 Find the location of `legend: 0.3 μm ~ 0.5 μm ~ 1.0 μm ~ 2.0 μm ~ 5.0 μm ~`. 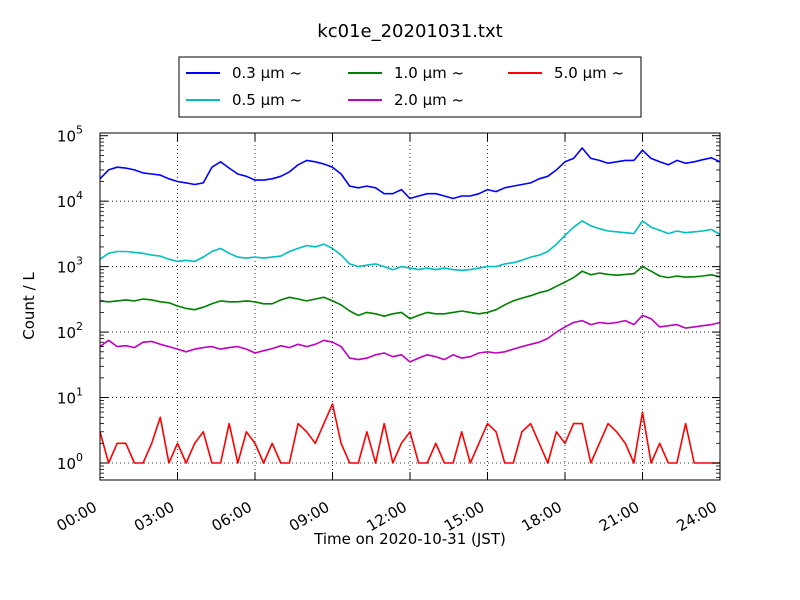

legend: 0.3 μm ~ 0.5 μm ~ 1.0 μm ~ 2.0 μm ~ 5.0 μm ~ is located at coordinates (410, 87).